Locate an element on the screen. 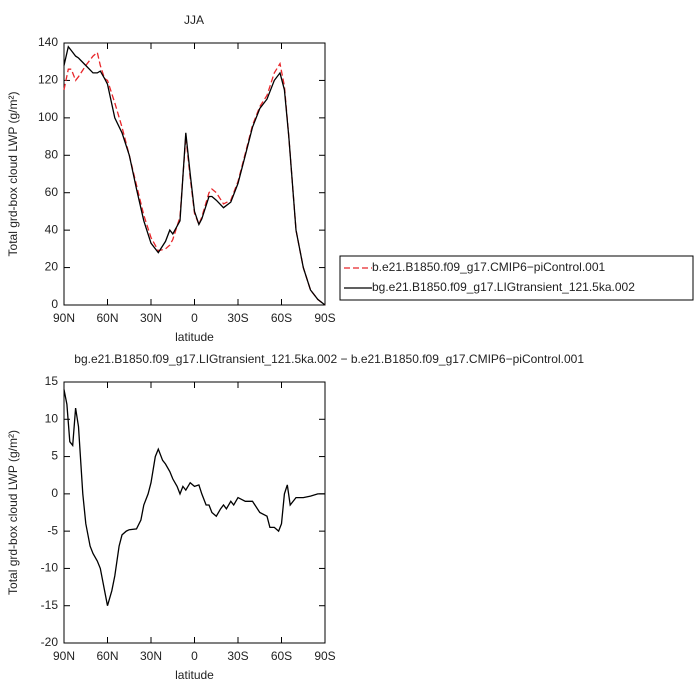 Image resolution: width=700 pixels, height=700 pixels. y-tick-label: 15 is located at coordinates (52, 381).